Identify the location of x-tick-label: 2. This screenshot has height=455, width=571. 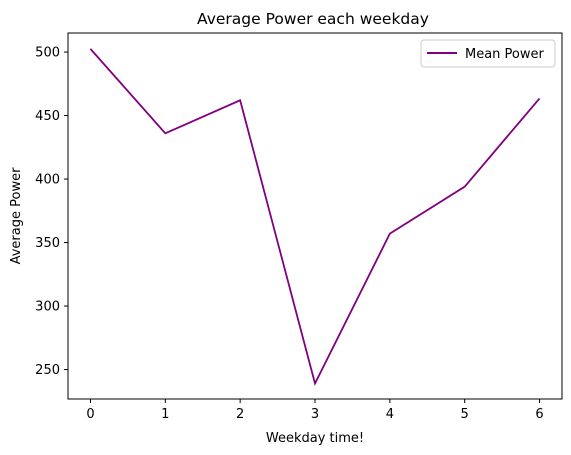
(240, 414).